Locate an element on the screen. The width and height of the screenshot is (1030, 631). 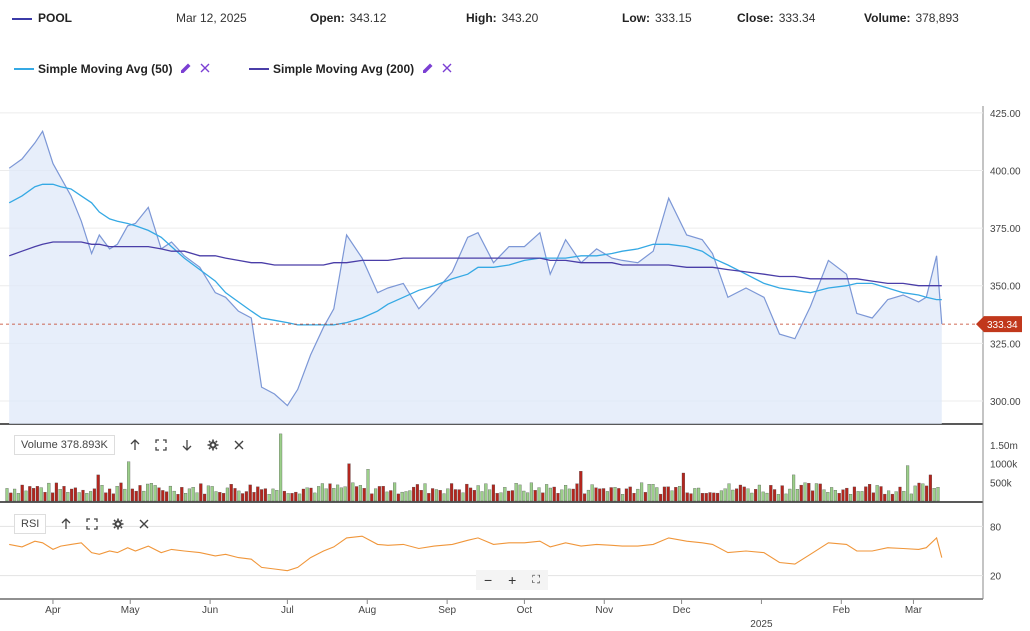
last-price-label: 333.34 is located at coordinates (1002, 325).